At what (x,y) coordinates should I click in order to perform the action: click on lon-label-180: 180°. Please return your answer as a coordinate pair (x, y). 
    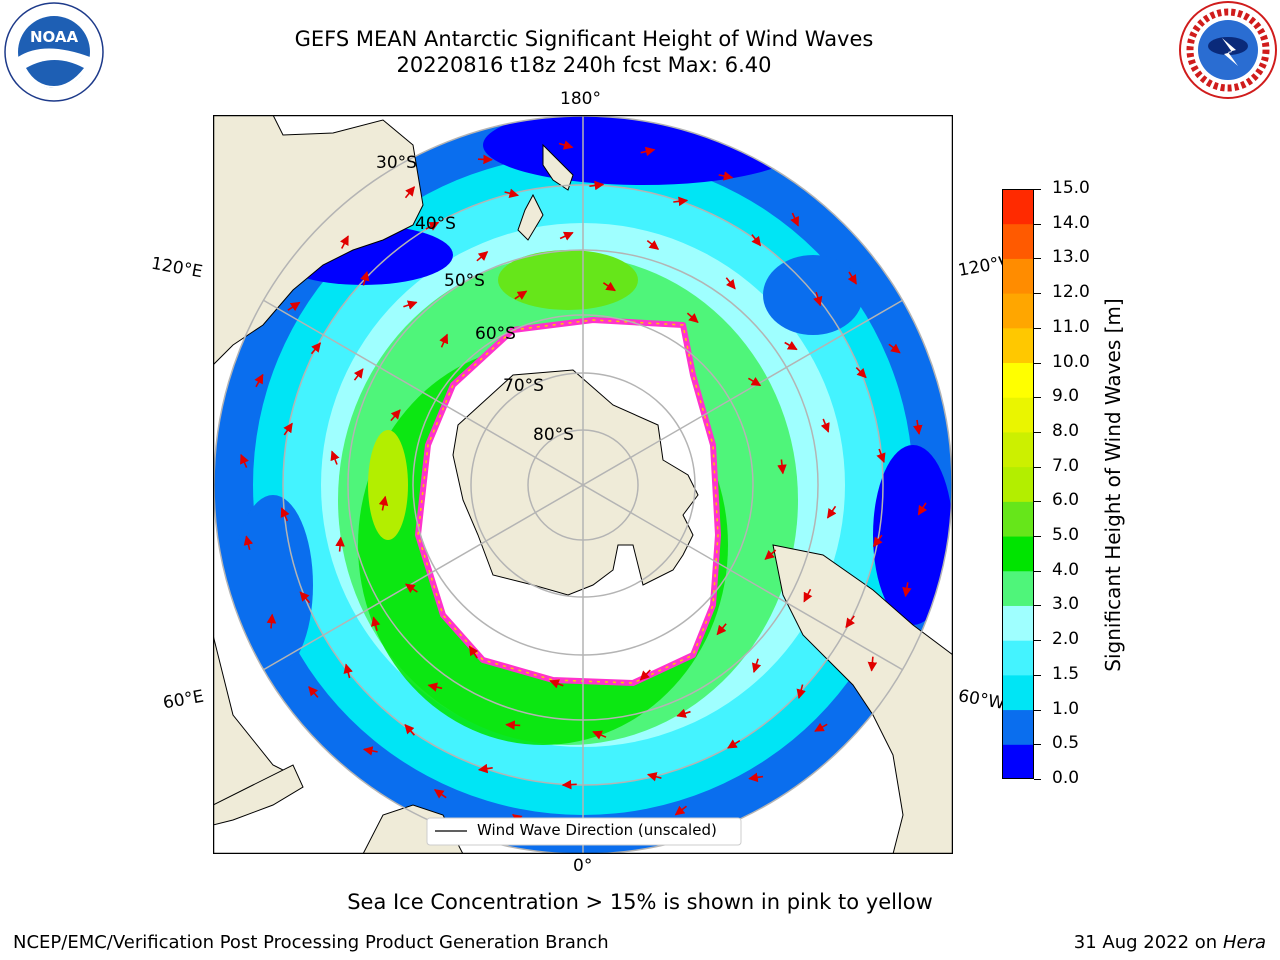
    Looking at the image, I should click on (580, 99).